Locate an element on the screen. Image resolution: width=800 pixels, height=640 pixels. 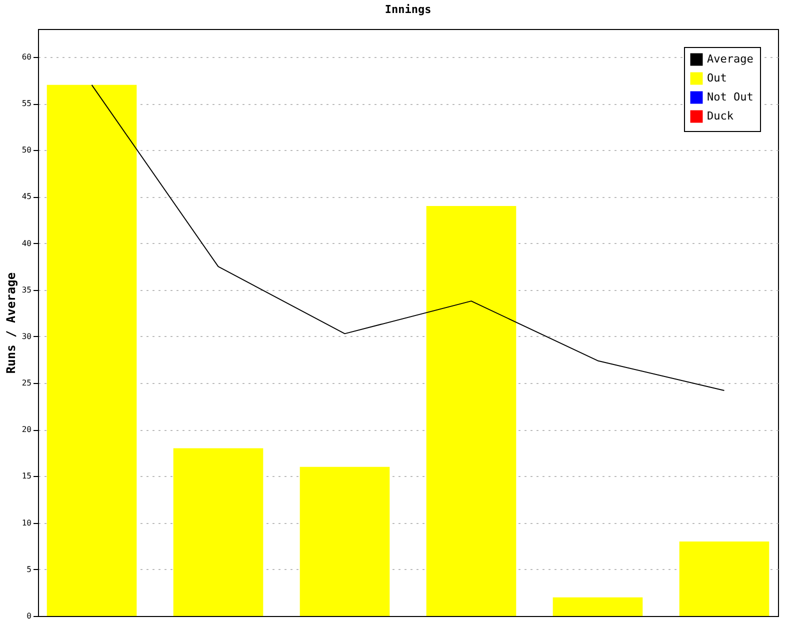
y-axis-title: Runs / Average is located at coordinates (11, 323).